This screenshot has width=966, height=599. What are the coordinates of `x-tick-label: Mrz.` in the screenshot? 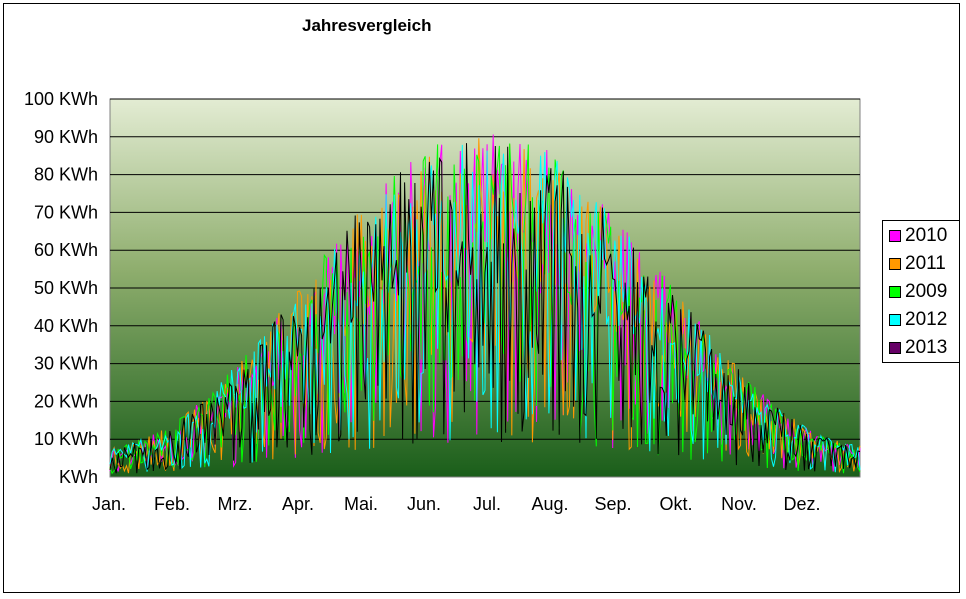 It's located at (235, 504).